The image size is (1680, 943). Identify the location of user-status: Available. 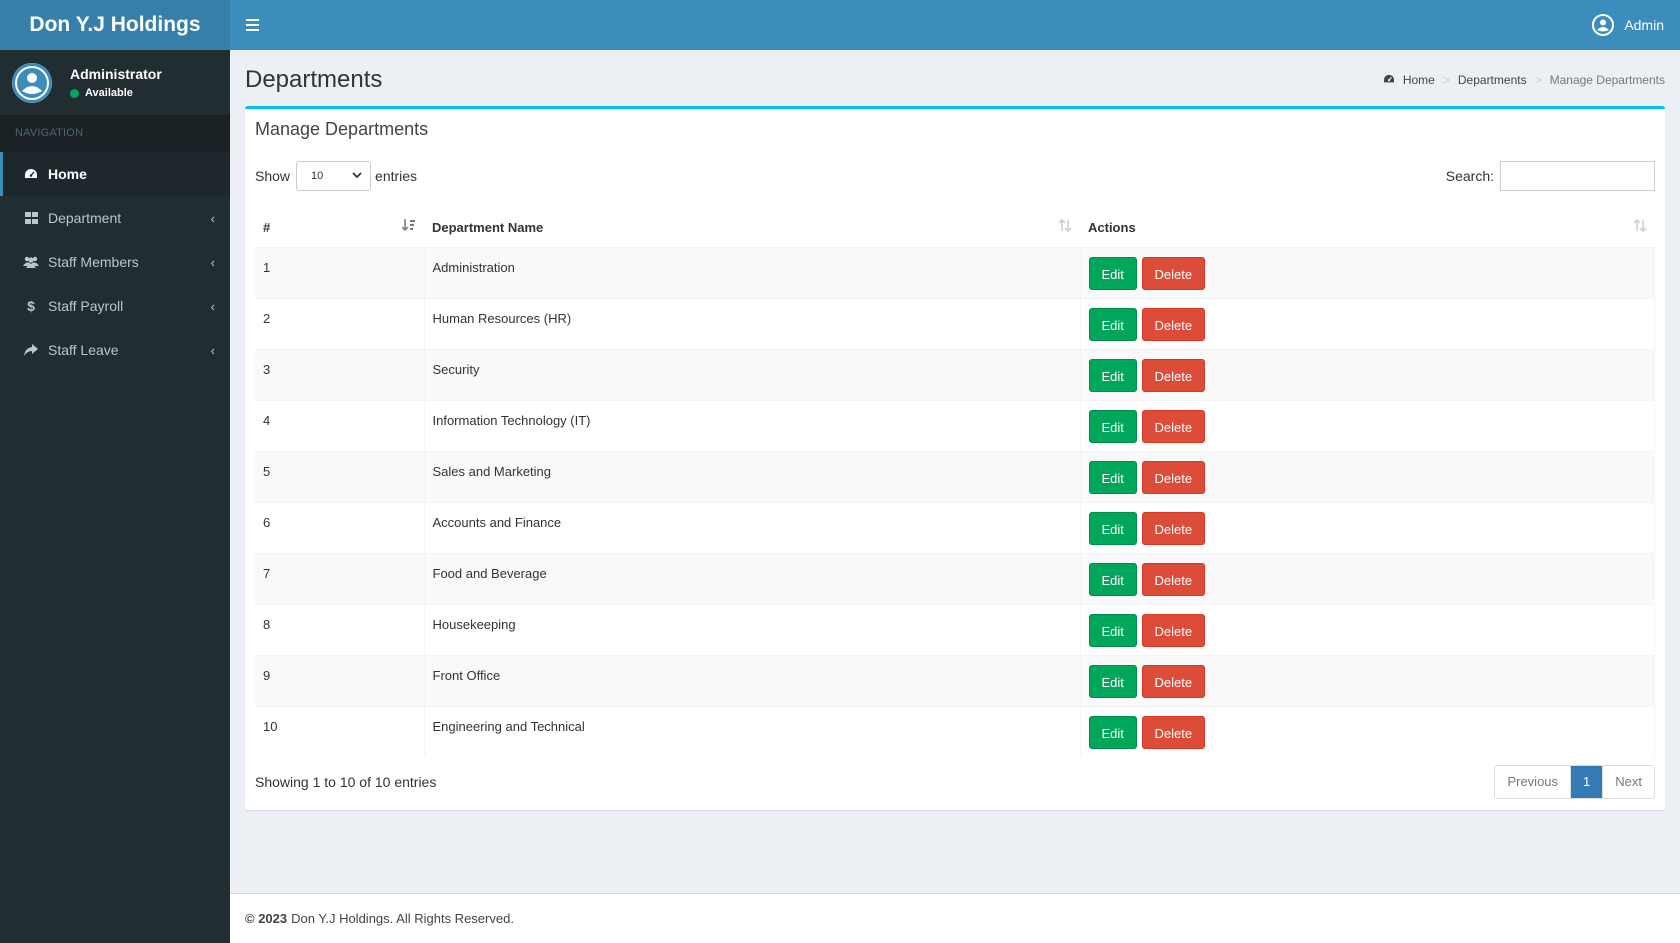
(116, 93).